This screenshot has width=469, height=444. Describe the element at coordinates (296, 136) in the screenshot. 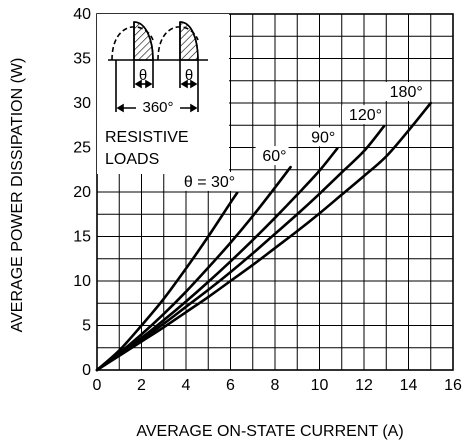

I see `series-labels: θ = 30° 60° 90° 120° 180°` at that location.